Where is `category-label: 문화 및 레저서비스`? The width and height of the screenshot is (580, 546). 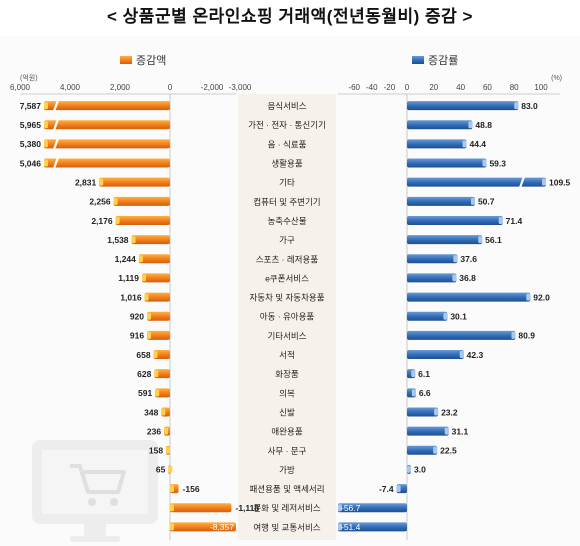 category-label: 문화 및 레저서비스 is located at coordinates (286, 508).